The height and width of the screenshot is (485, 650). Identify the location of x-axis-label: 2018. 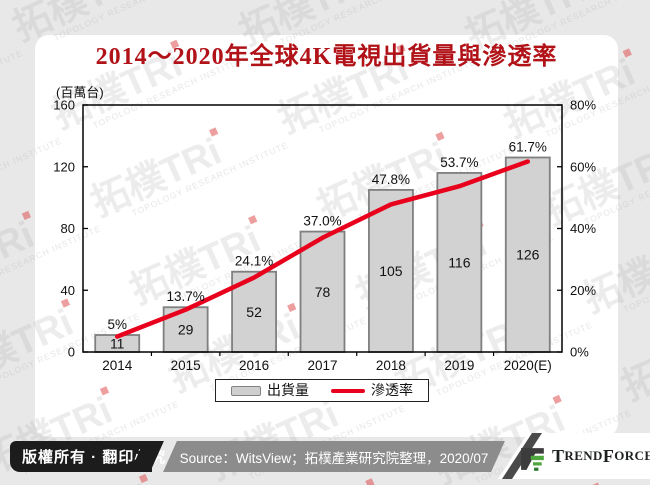
(391, 365).